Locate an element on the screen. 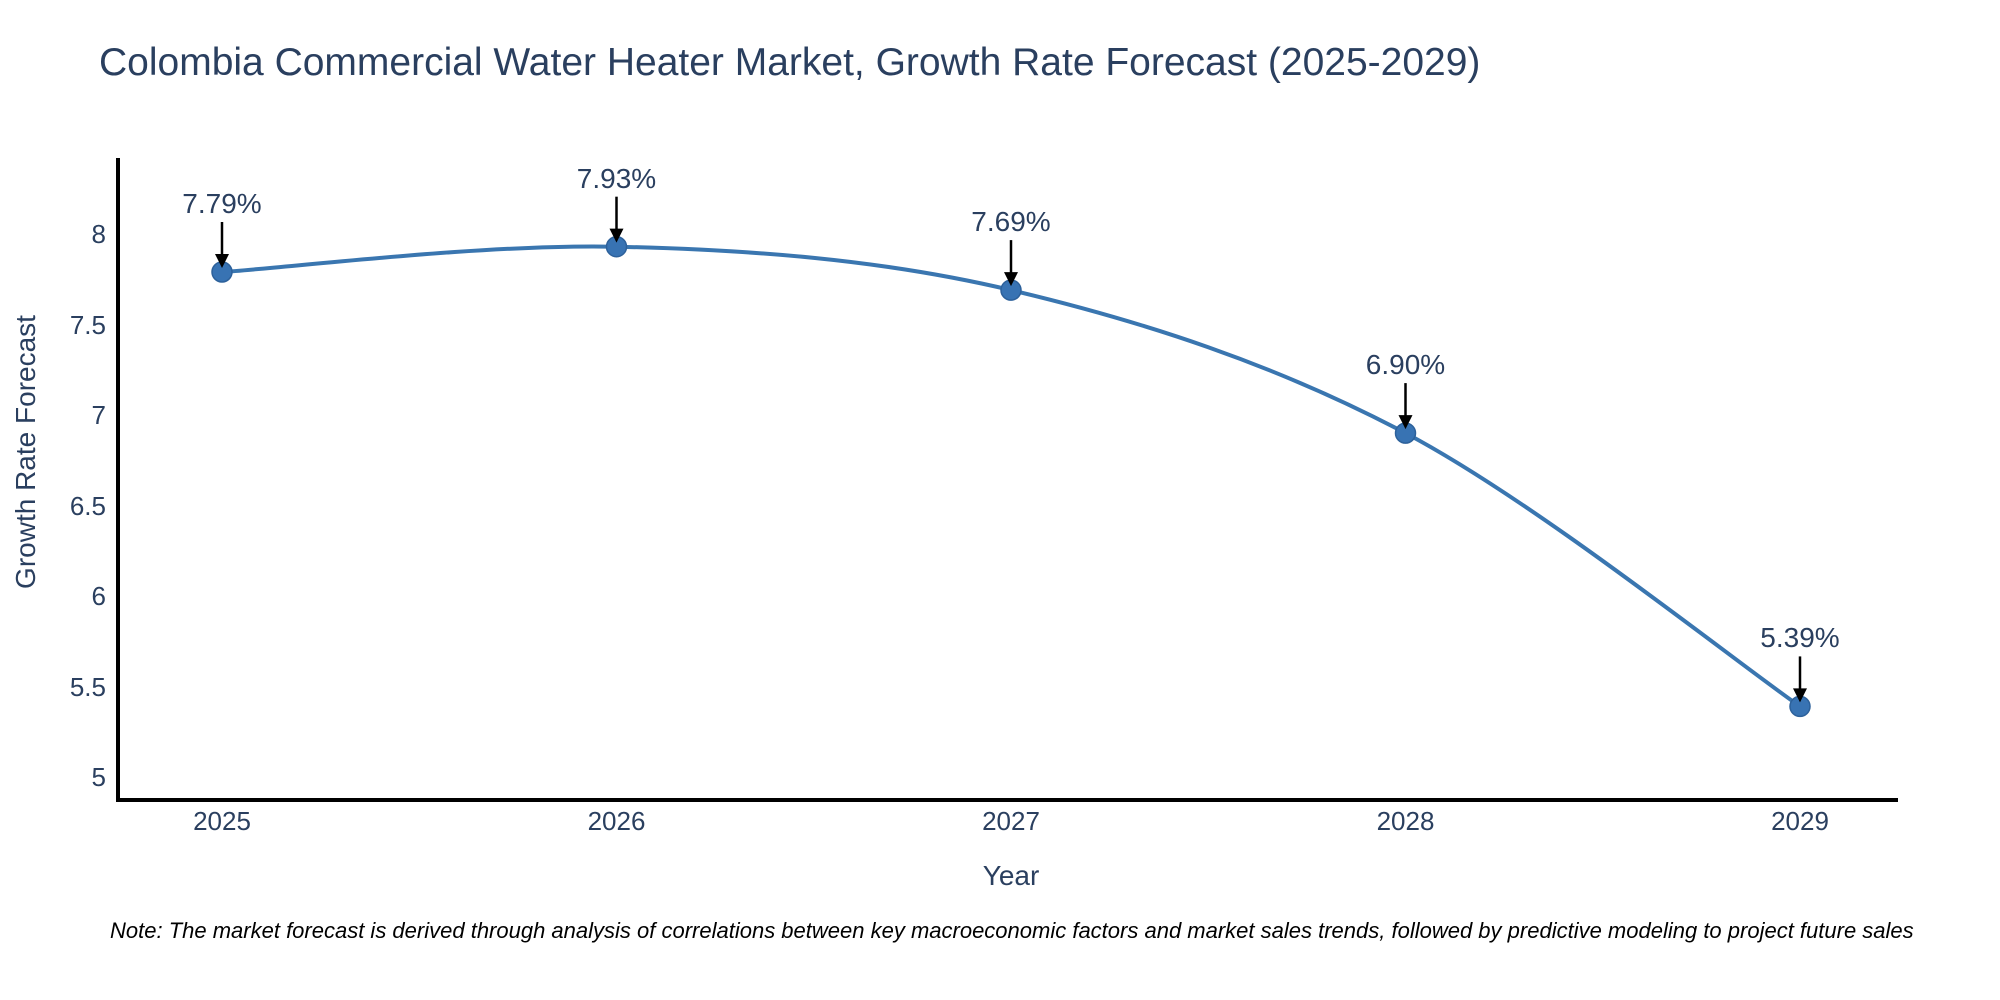 The height and width of the screenshot is (1000, 2000). y-tick-label: 7.5 is located at coordinates (87, 324).